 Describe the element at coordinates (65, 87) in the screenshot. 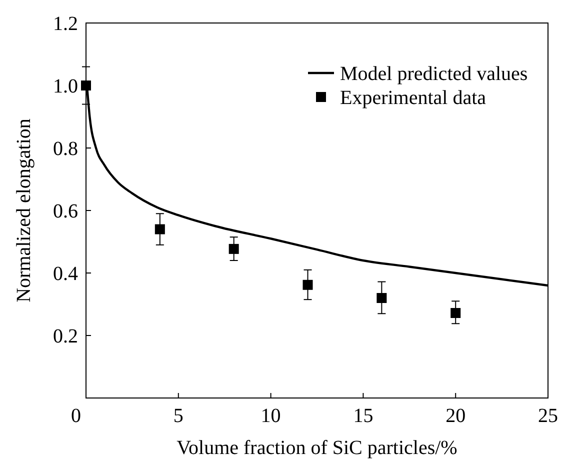

I see `y-tick-label: 1.0` at that location.